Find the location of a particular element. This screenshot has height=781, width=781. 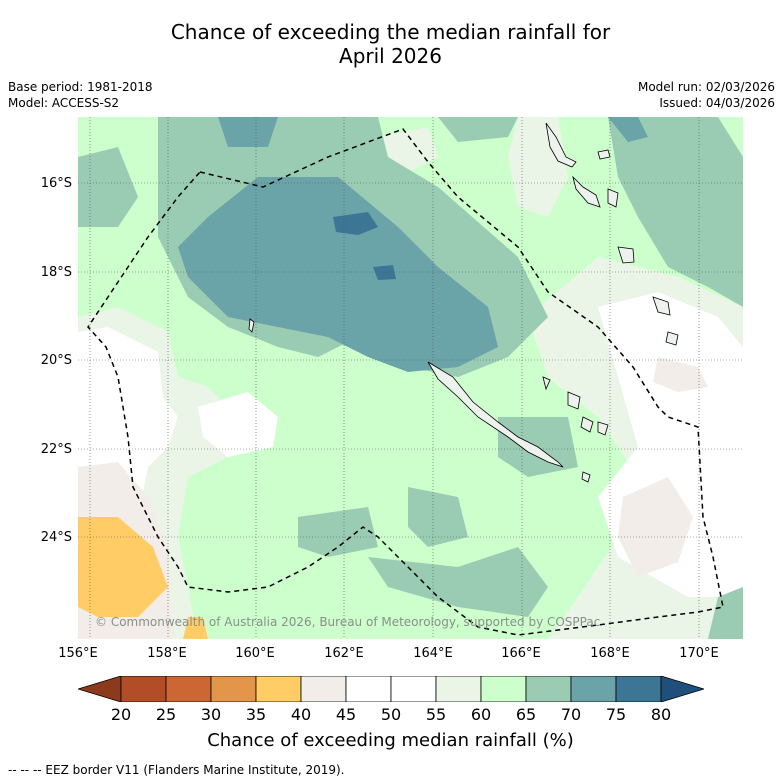

band-70-75-north is located at coordinates (248, 132).